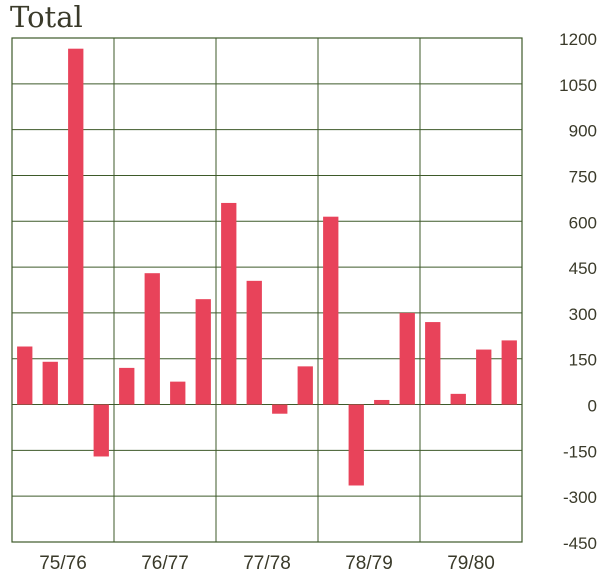 The width and height of the screenshot is (600, 574). Describe the element at coordinates (583, 222) in the screenshot. I see `y-tick-label: 600` at that location.